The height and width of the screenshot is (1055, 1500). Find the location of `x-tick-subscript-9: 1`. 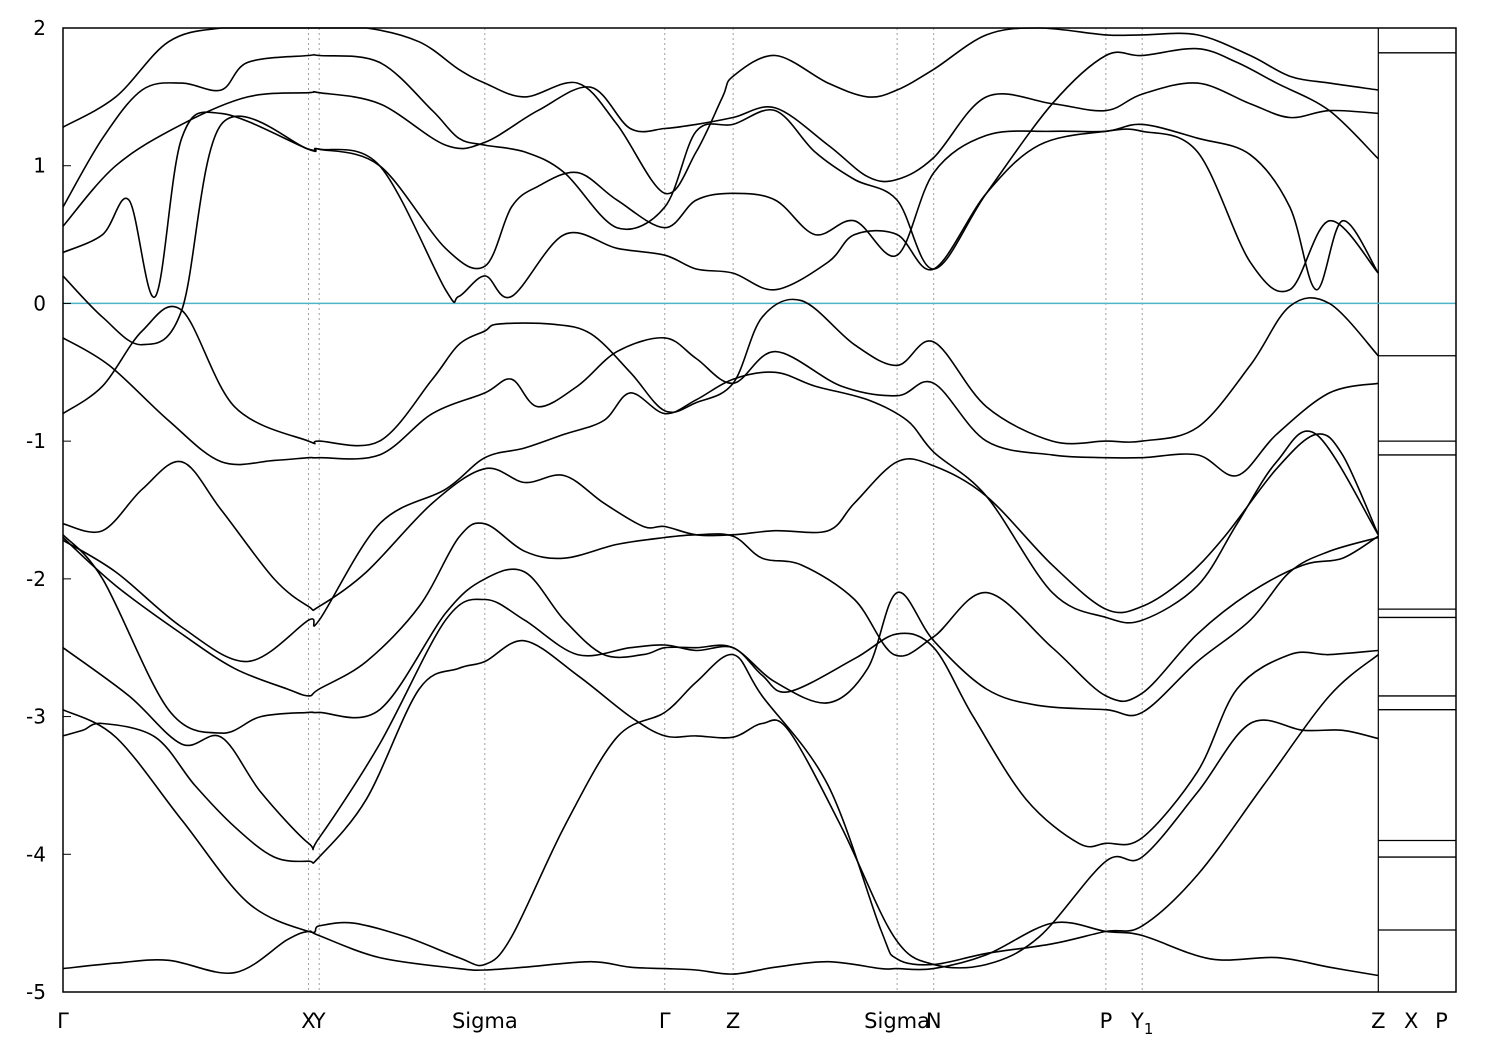

x-tick-subscript-9: 1 is located at coordinates (1149, 1029).